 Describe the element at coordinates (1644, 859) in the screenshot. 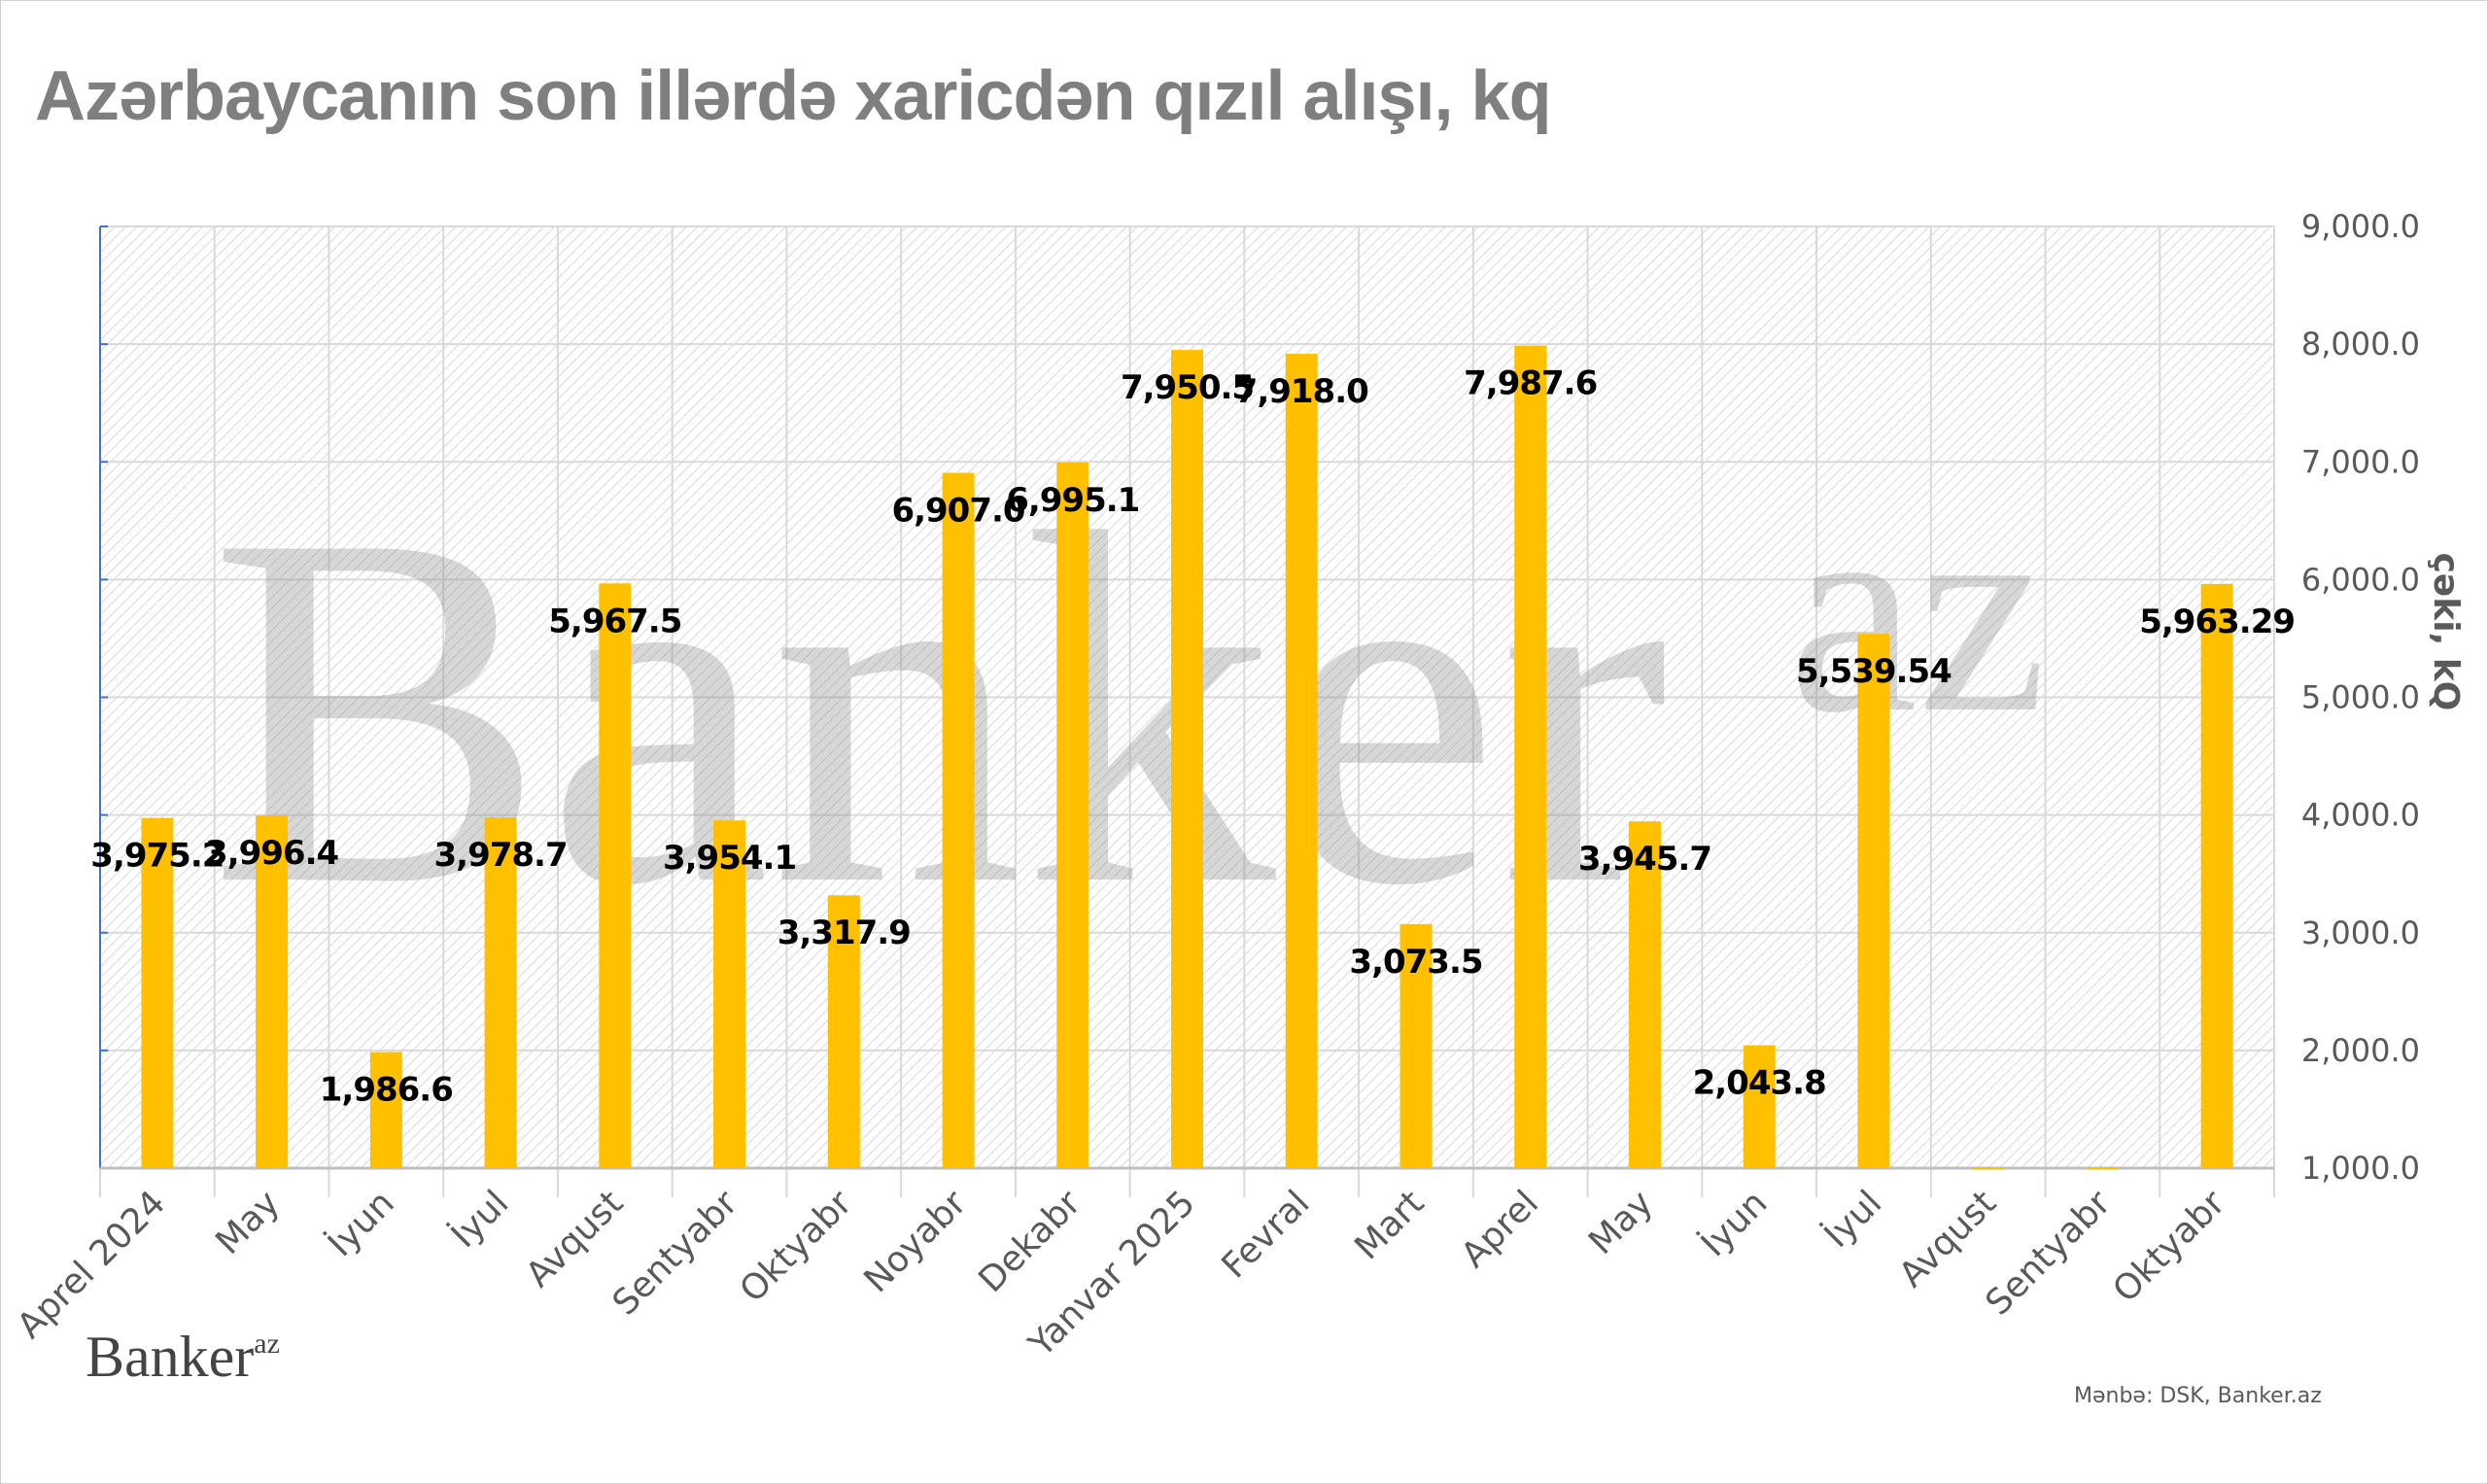

I see `data-label: 3,945.7` at that location.